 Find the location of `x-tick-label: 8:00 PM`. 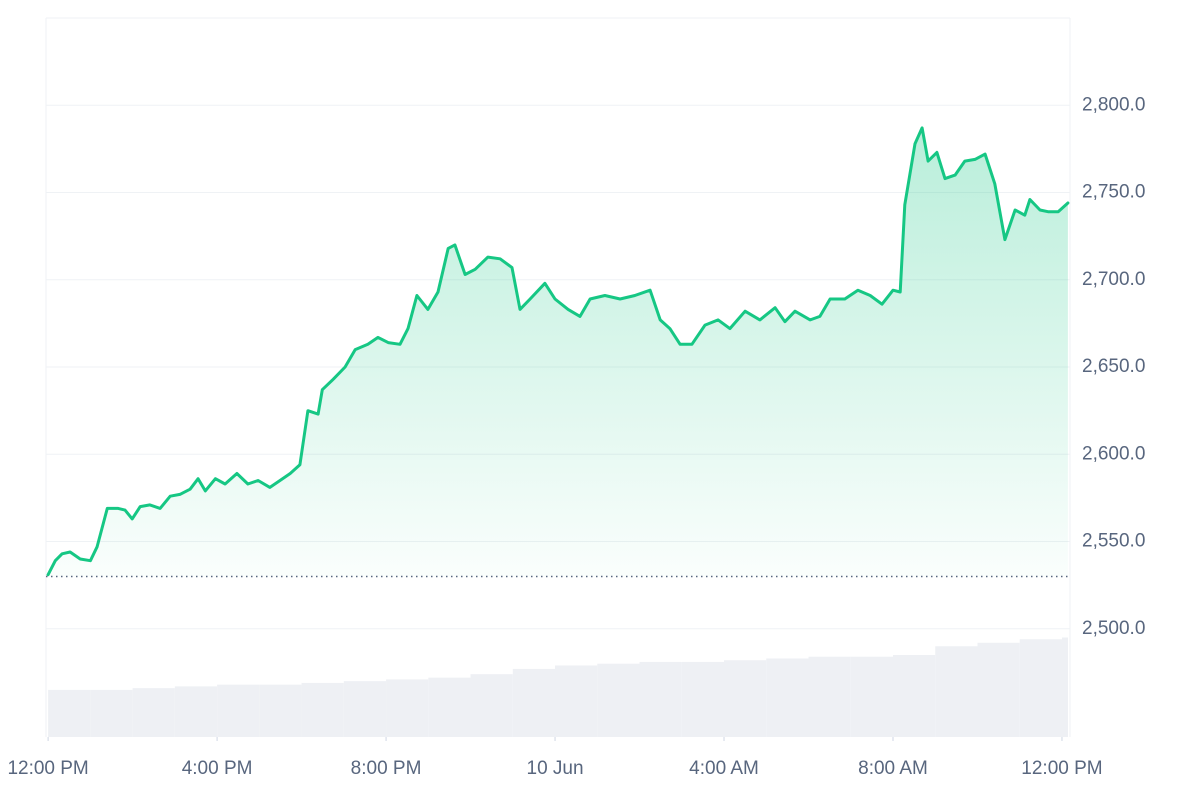

x-tick-label: 8:00 PM is located at coordinates (386, 768).